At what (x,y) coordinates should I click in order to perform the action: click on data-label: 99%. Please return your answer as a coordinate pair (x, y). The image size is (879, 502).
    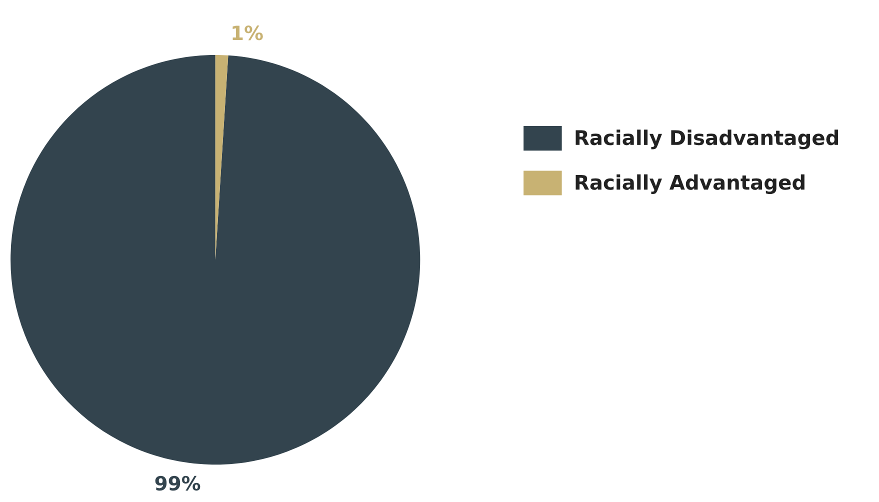
    Looking at the image, I should click on (177, 483).